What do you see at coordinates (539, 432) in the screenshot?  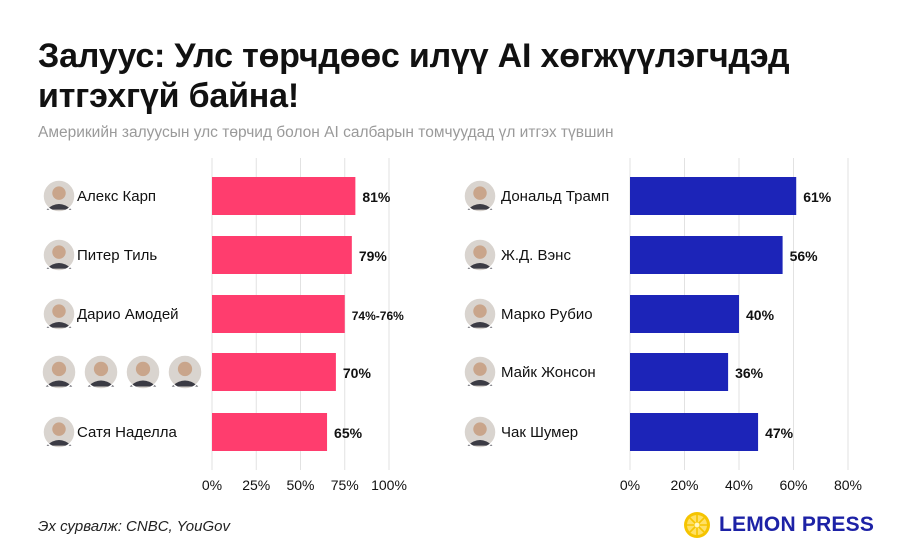 I see `right-category-label-4: Чак Шумер` at bounding box center [539, 432].